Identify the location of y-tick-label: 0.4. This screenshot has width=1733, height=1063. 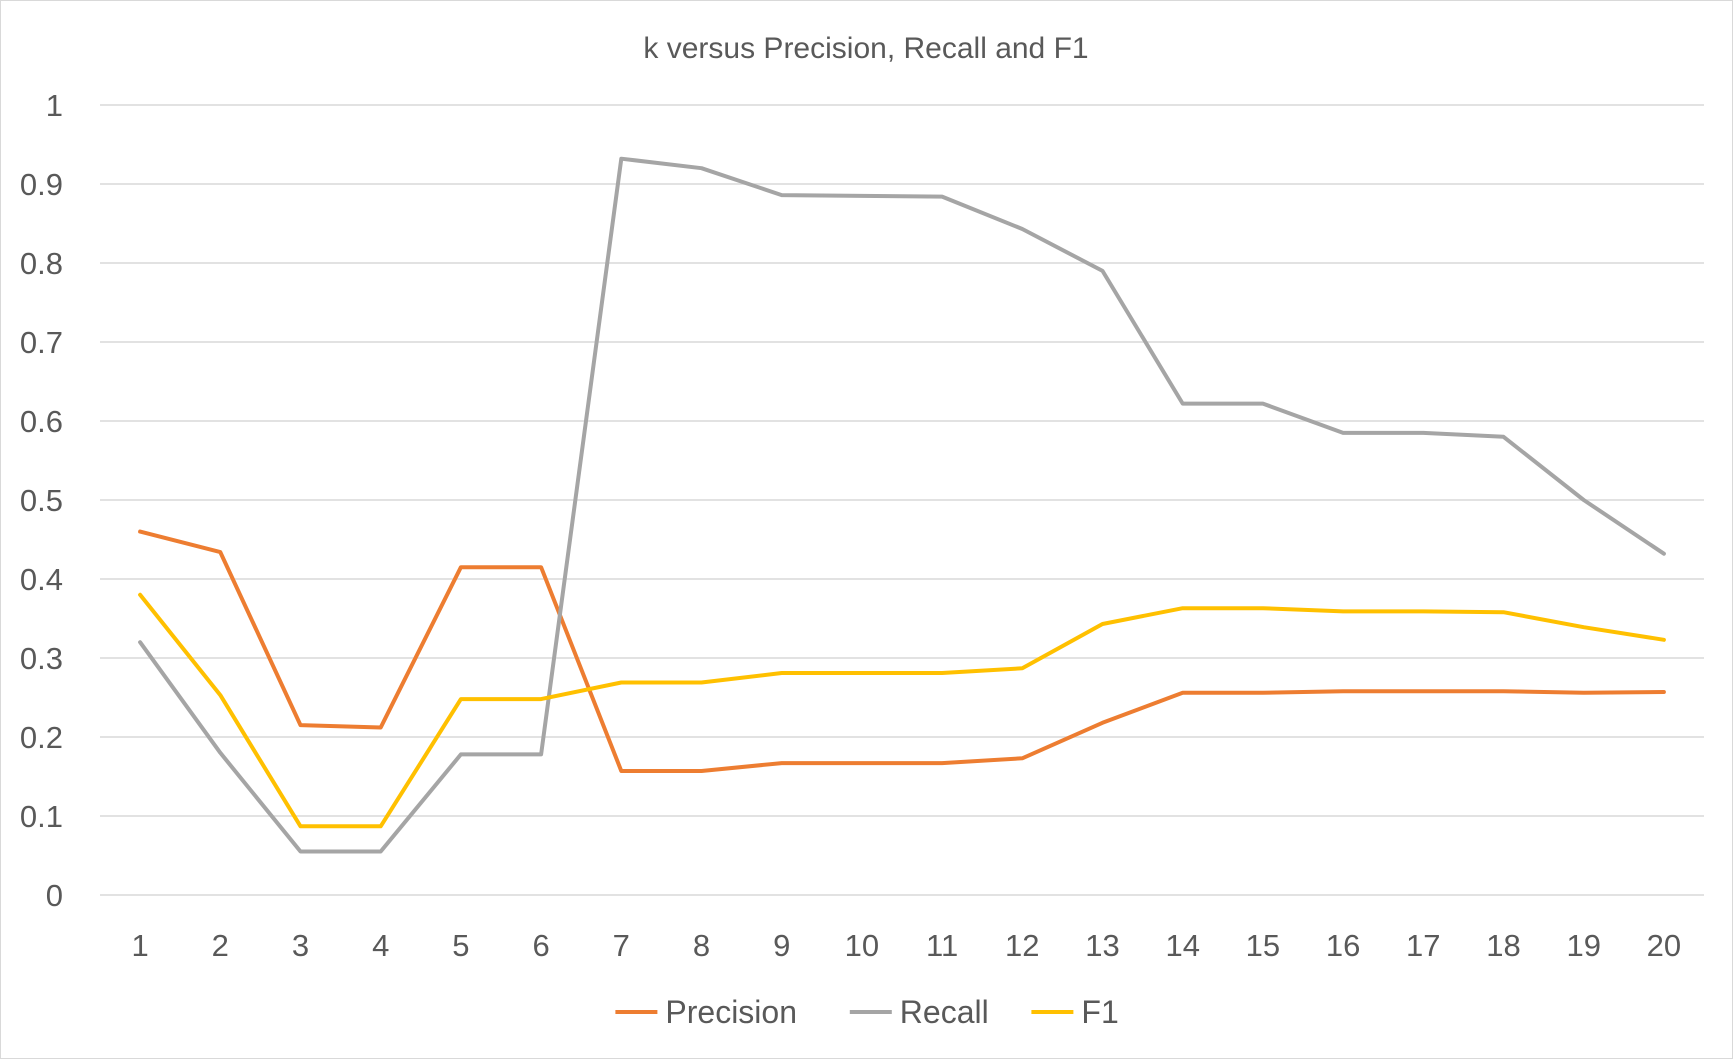
(41, 579).